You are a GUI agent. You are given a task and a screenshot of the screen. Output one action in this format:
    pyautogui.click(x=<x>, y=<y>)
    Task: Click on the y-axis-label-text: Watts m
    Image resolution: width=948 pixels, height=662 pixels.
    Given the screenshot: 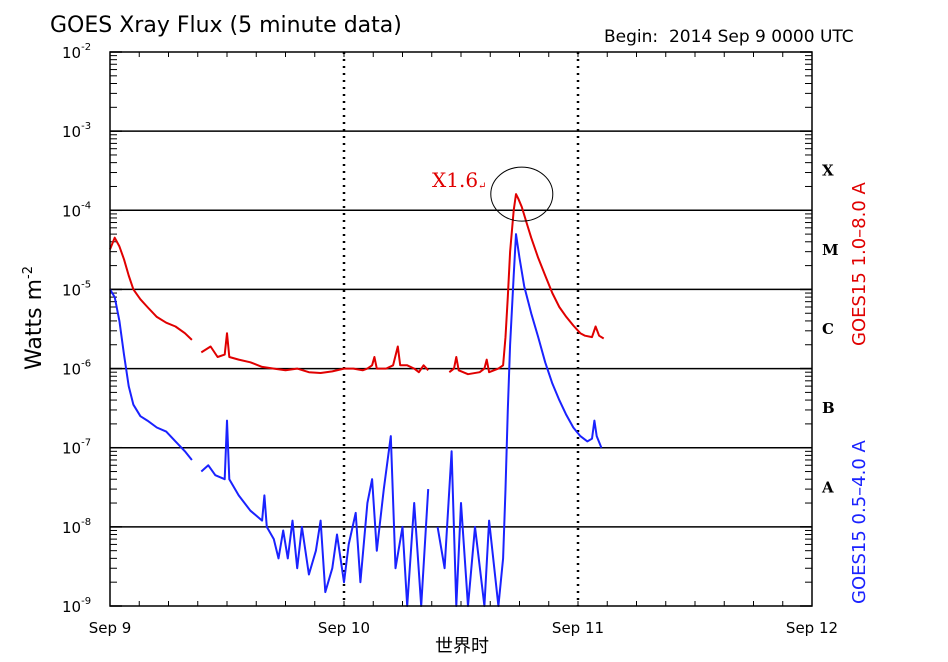 What is the action you would take?
    pyautogui.click(x=34, y=324)
    